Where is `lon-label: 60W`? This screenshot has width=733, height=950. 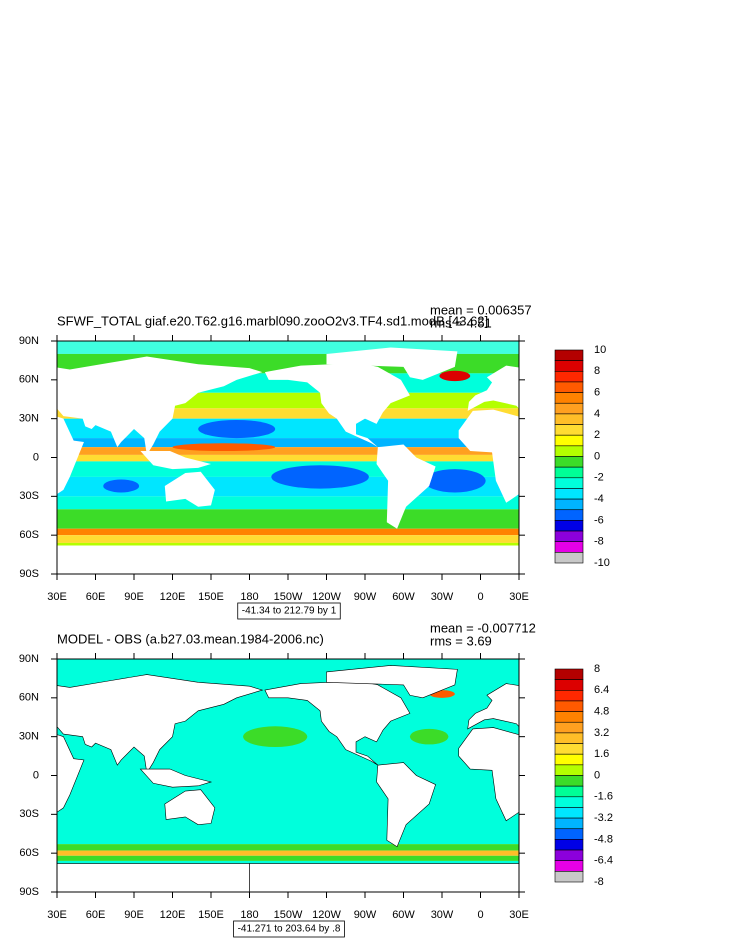
lon-label: 60W is located at coordinates (403, 597).